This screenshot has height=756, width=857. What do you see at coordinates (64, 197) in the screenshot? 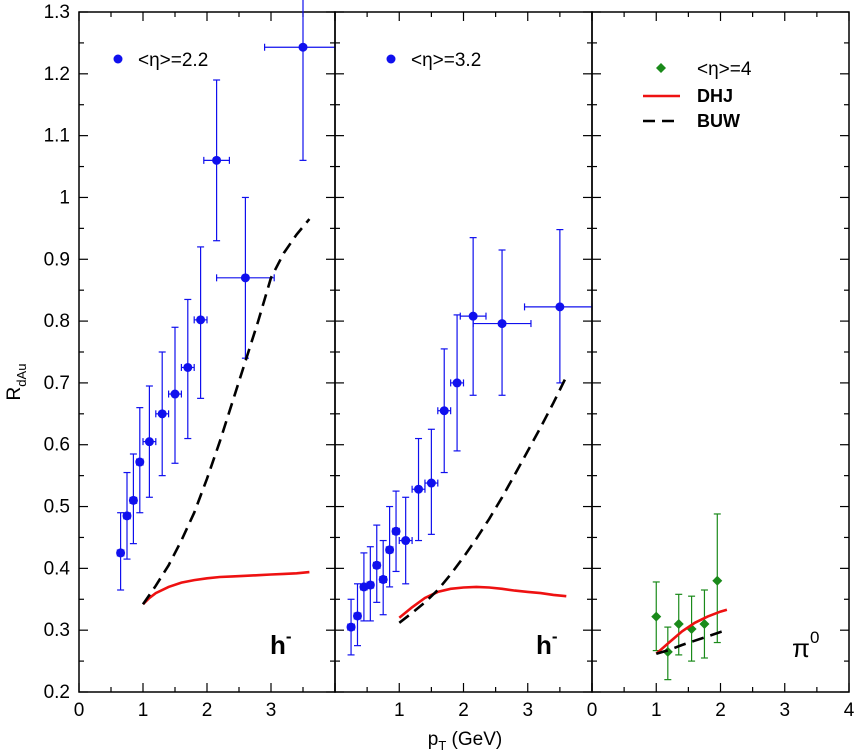
I see `y-tick-label: 1` at bounding box center [64, 197].